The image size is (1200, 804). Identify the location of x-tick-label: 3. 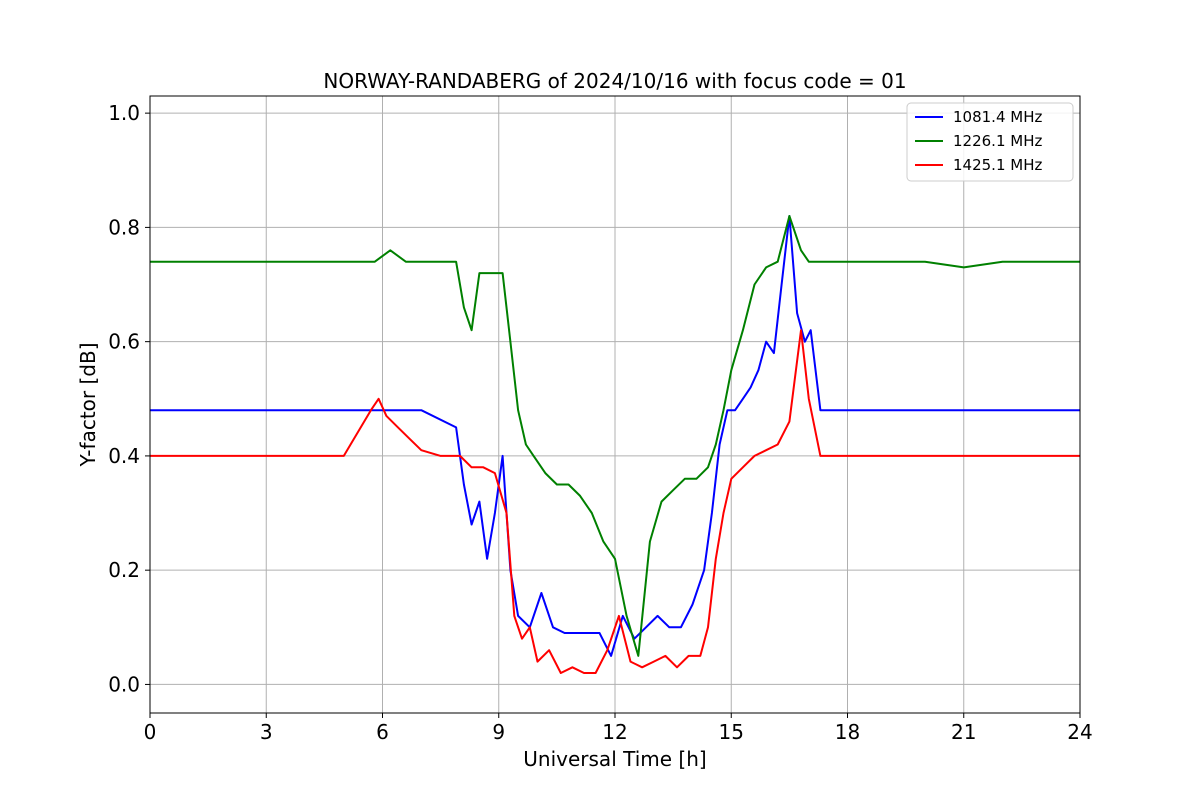
(266, 732).